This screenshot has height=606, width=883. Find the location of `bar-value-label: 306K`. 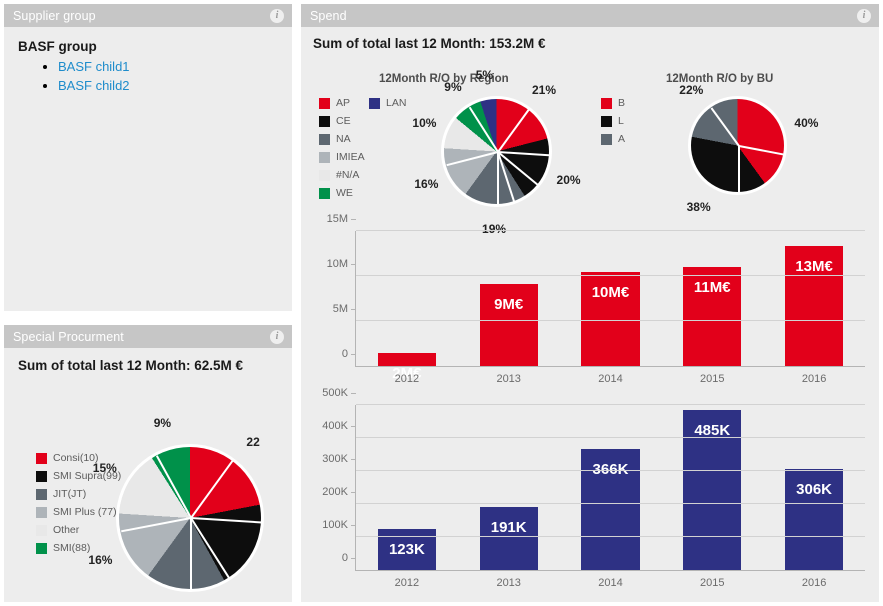

bar-value-label: 306K is located at coordinates (814, 490).